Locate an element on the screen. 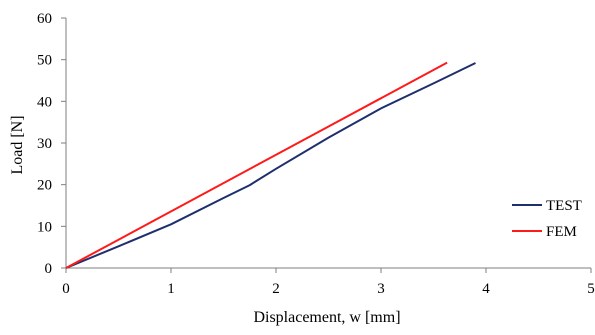  y-tick-label: 30 is located at coordinates (44, 144).